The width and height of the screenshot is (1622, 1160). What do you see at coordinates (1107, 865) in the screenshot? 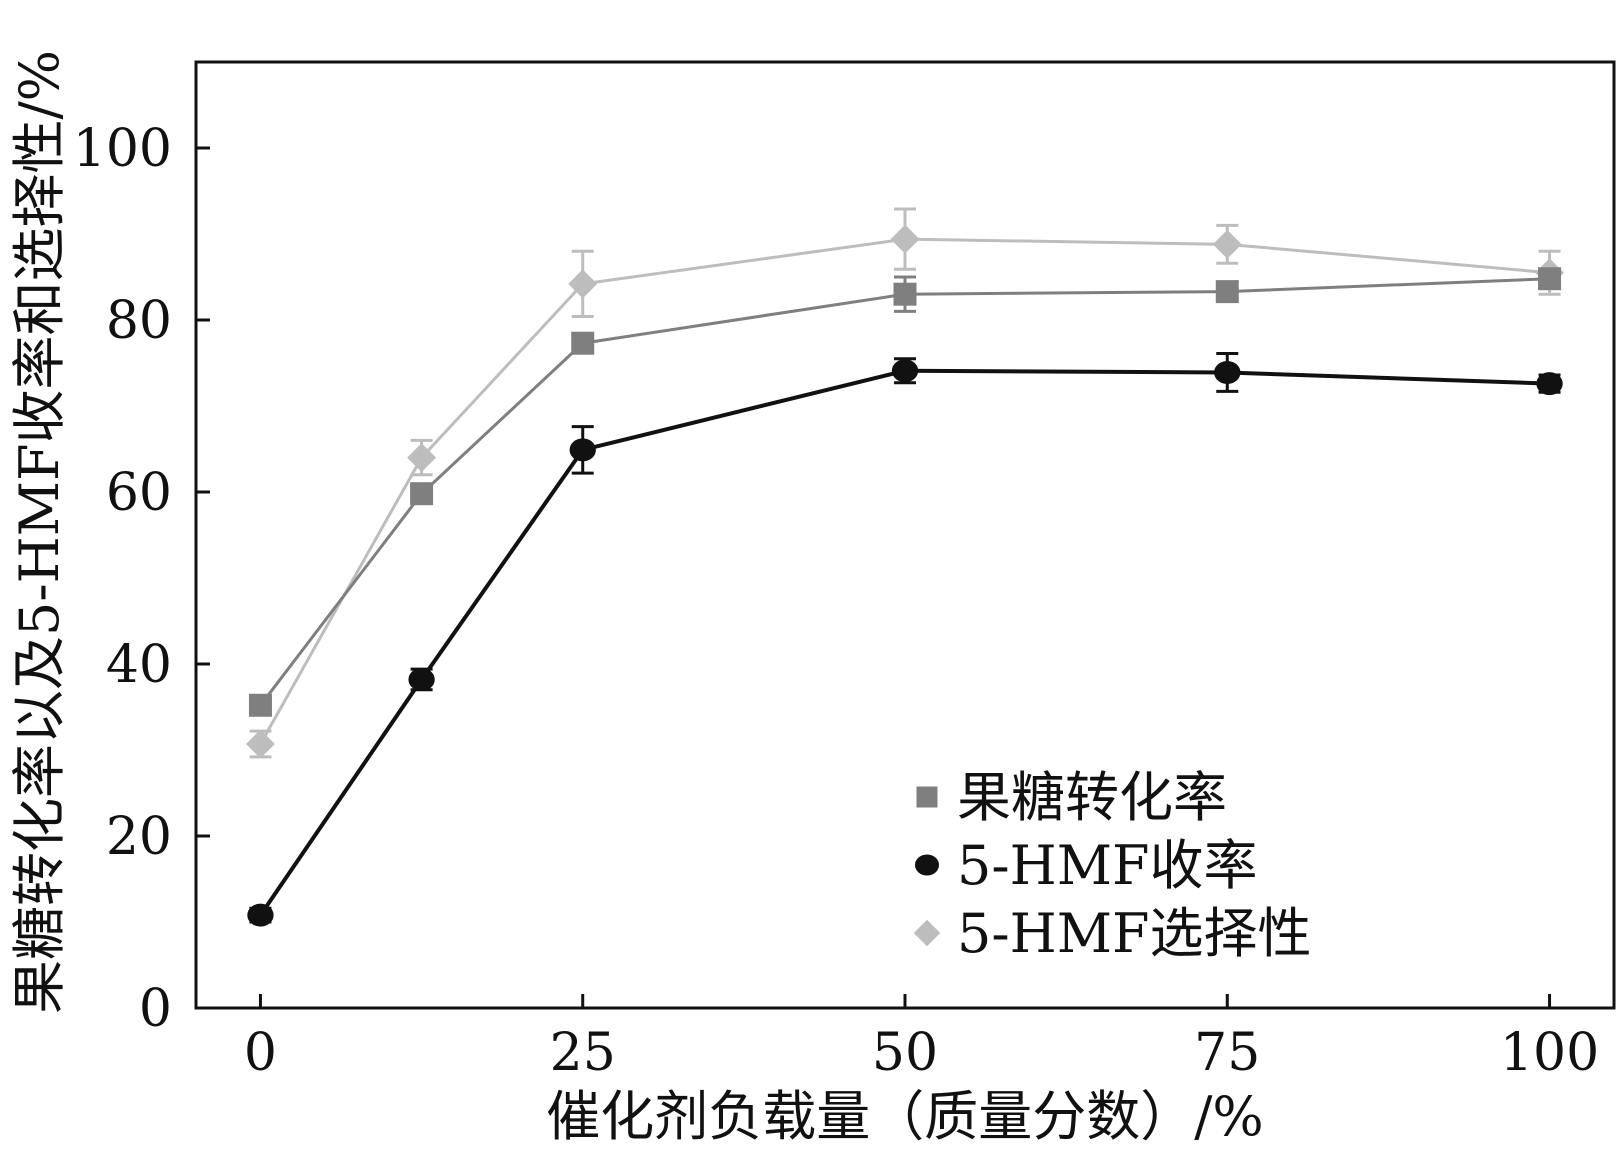
I see `legend-label-1: 5-HMF收率` at bounding box center [1107, 865].